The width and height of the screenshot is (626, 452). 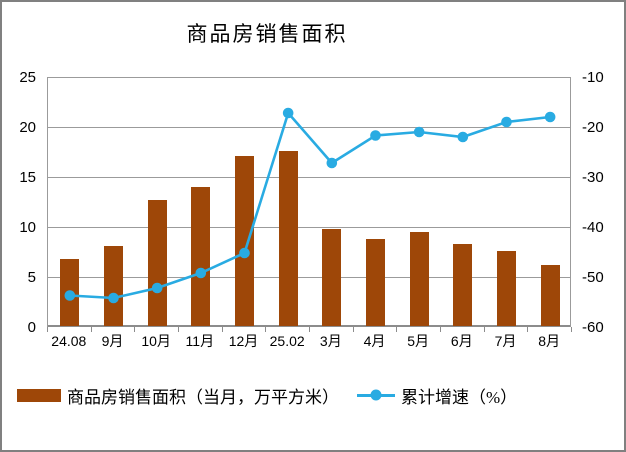 I want to click on x-axis-category-label: 5月, so click(x=418, y=341).